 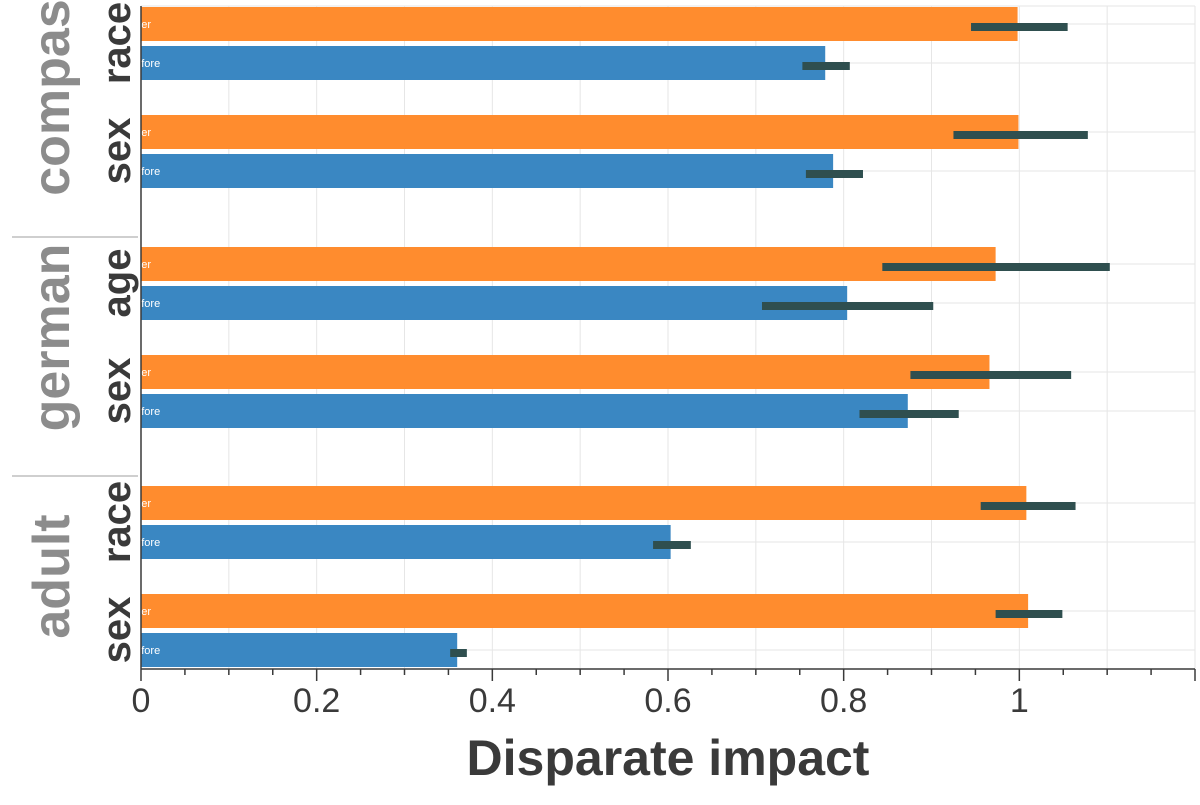 What do you see at coordinates (585, 611) in the screenshot?
I see `adult-sex-after-bar` at bounding box center [585, 611].